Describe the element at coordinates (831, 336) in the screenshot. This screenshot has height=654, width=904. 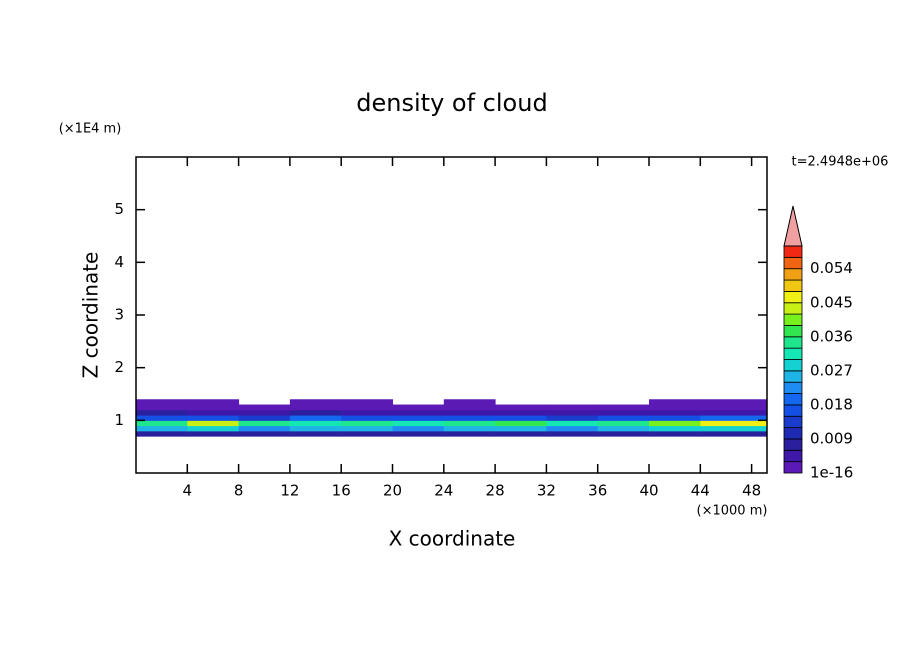
I see `colorbar-tick-label: 0.036` at that location.